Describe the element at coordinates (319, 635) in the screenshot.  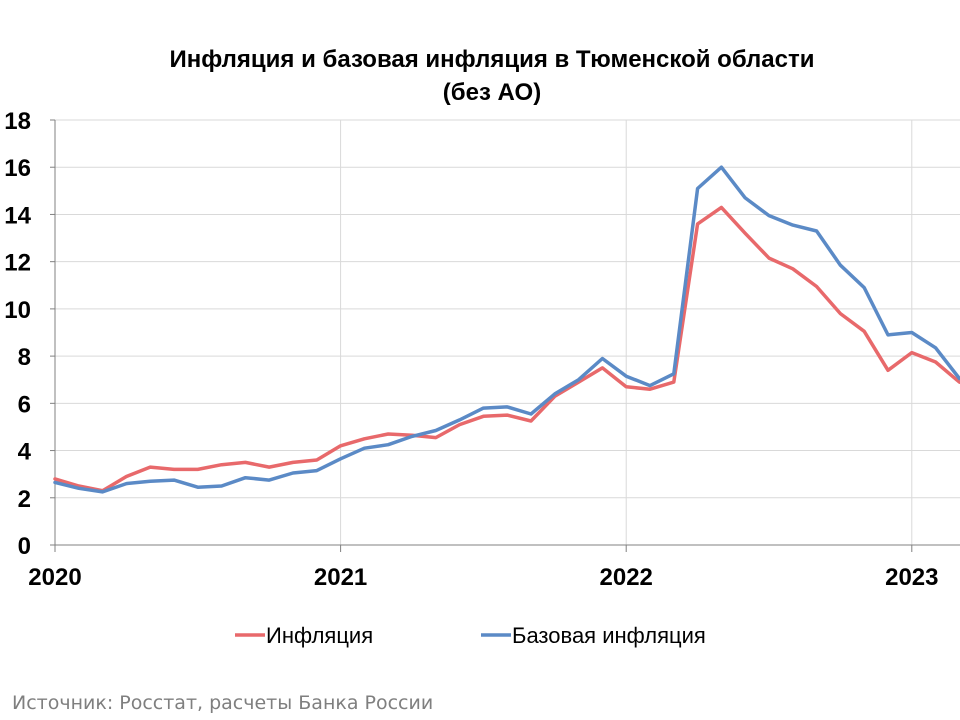
I see `legend-label-inflation: Инфляция` at that location.